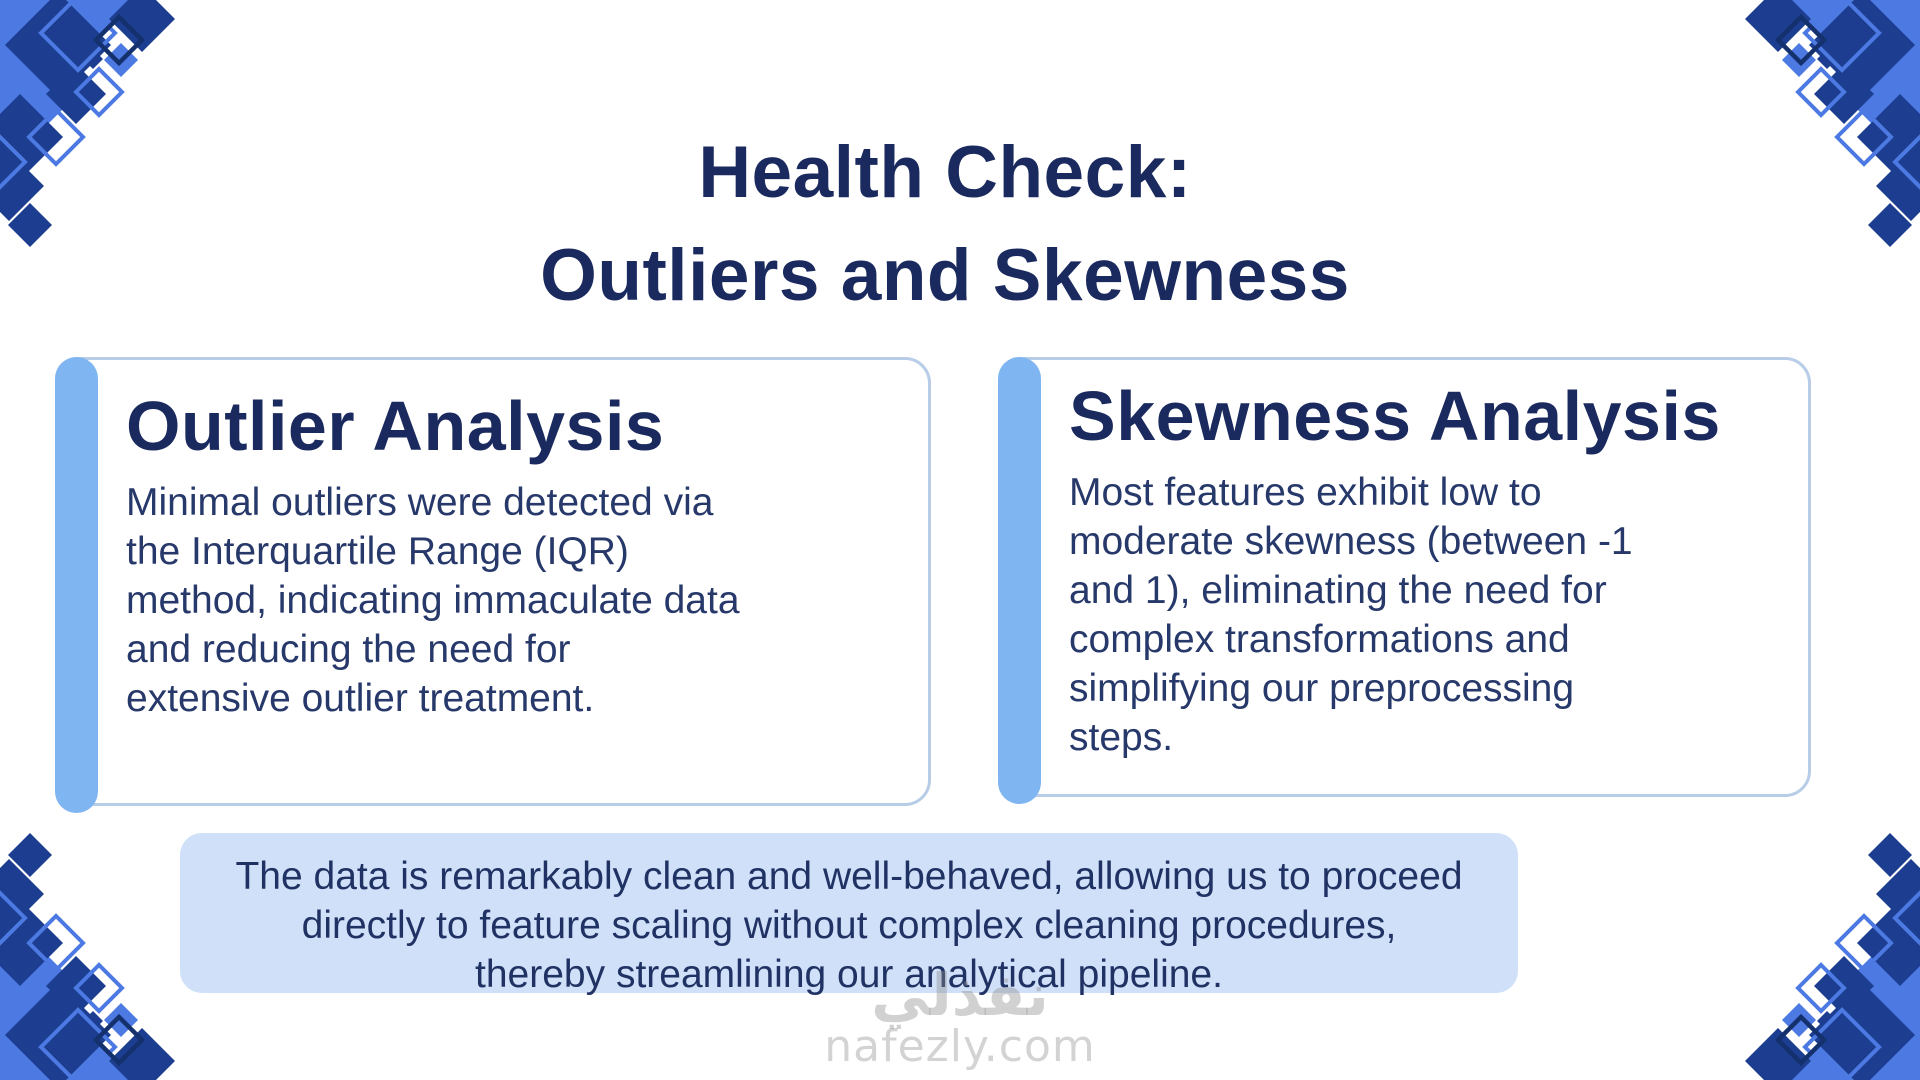 The height and width of the screenshot is (1080, 1920). I want to click on card-title: Outlier Analysis, so click(395, 426).